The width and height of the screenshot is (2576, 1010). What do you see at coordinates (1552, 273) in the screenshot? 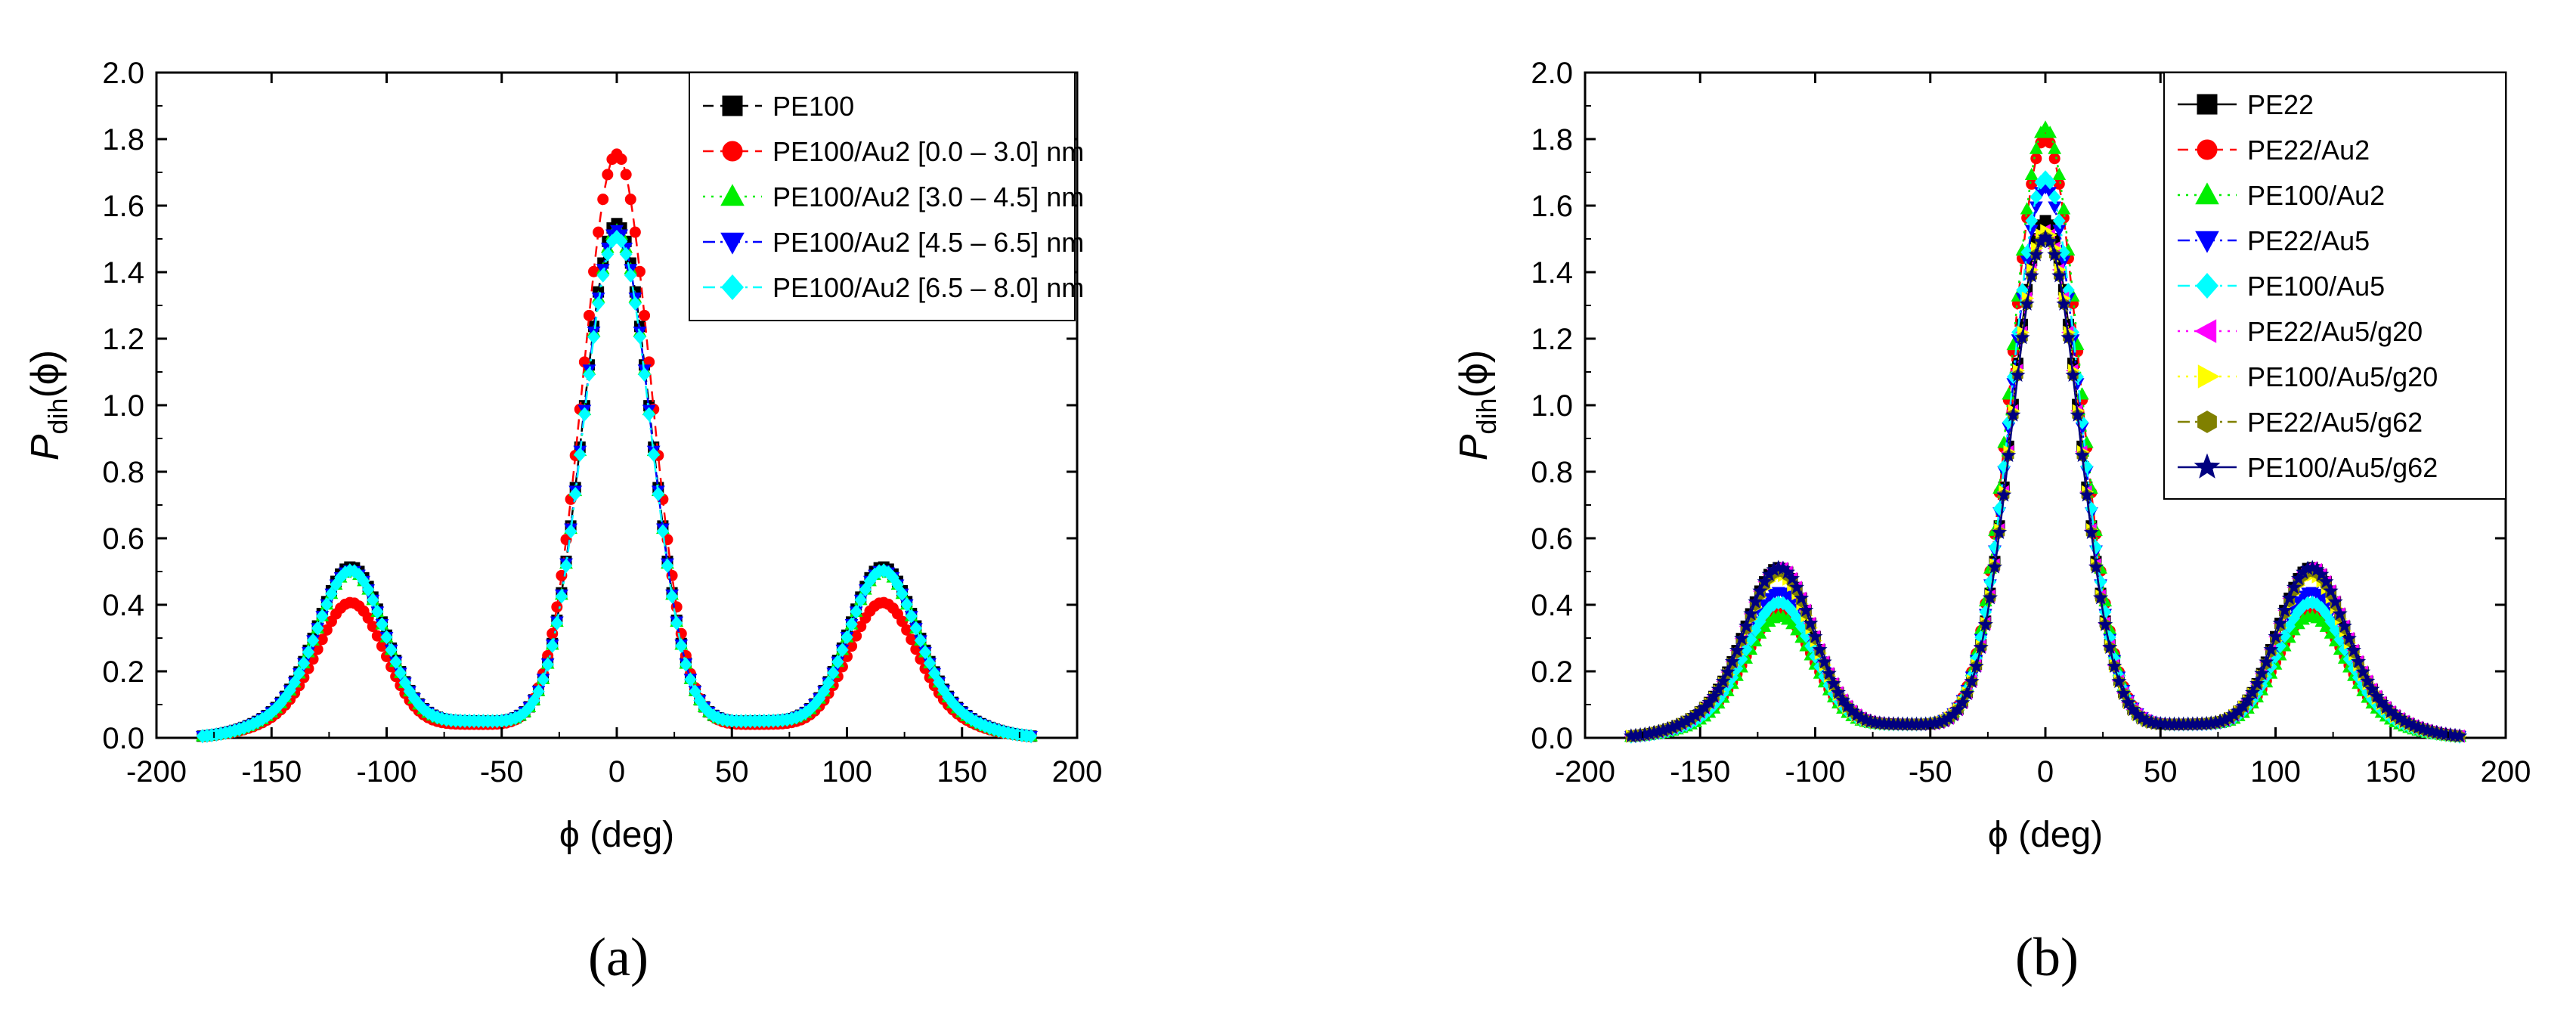
I see `y-tick-label: 1.4` at bounding box center [1552, 273].